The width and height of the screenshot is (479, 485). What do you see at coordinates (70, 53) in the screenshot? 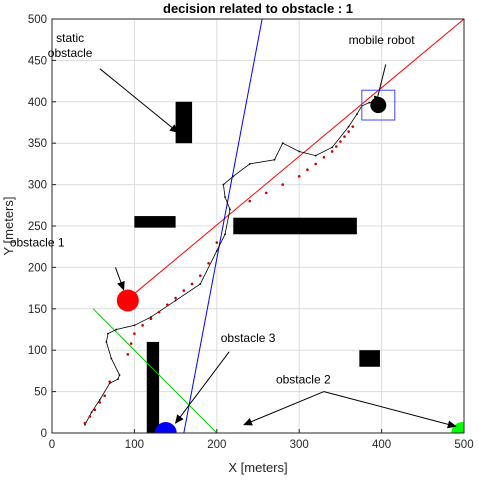
I see `annotation-text: obstacle` at bounding box center [70, 53].